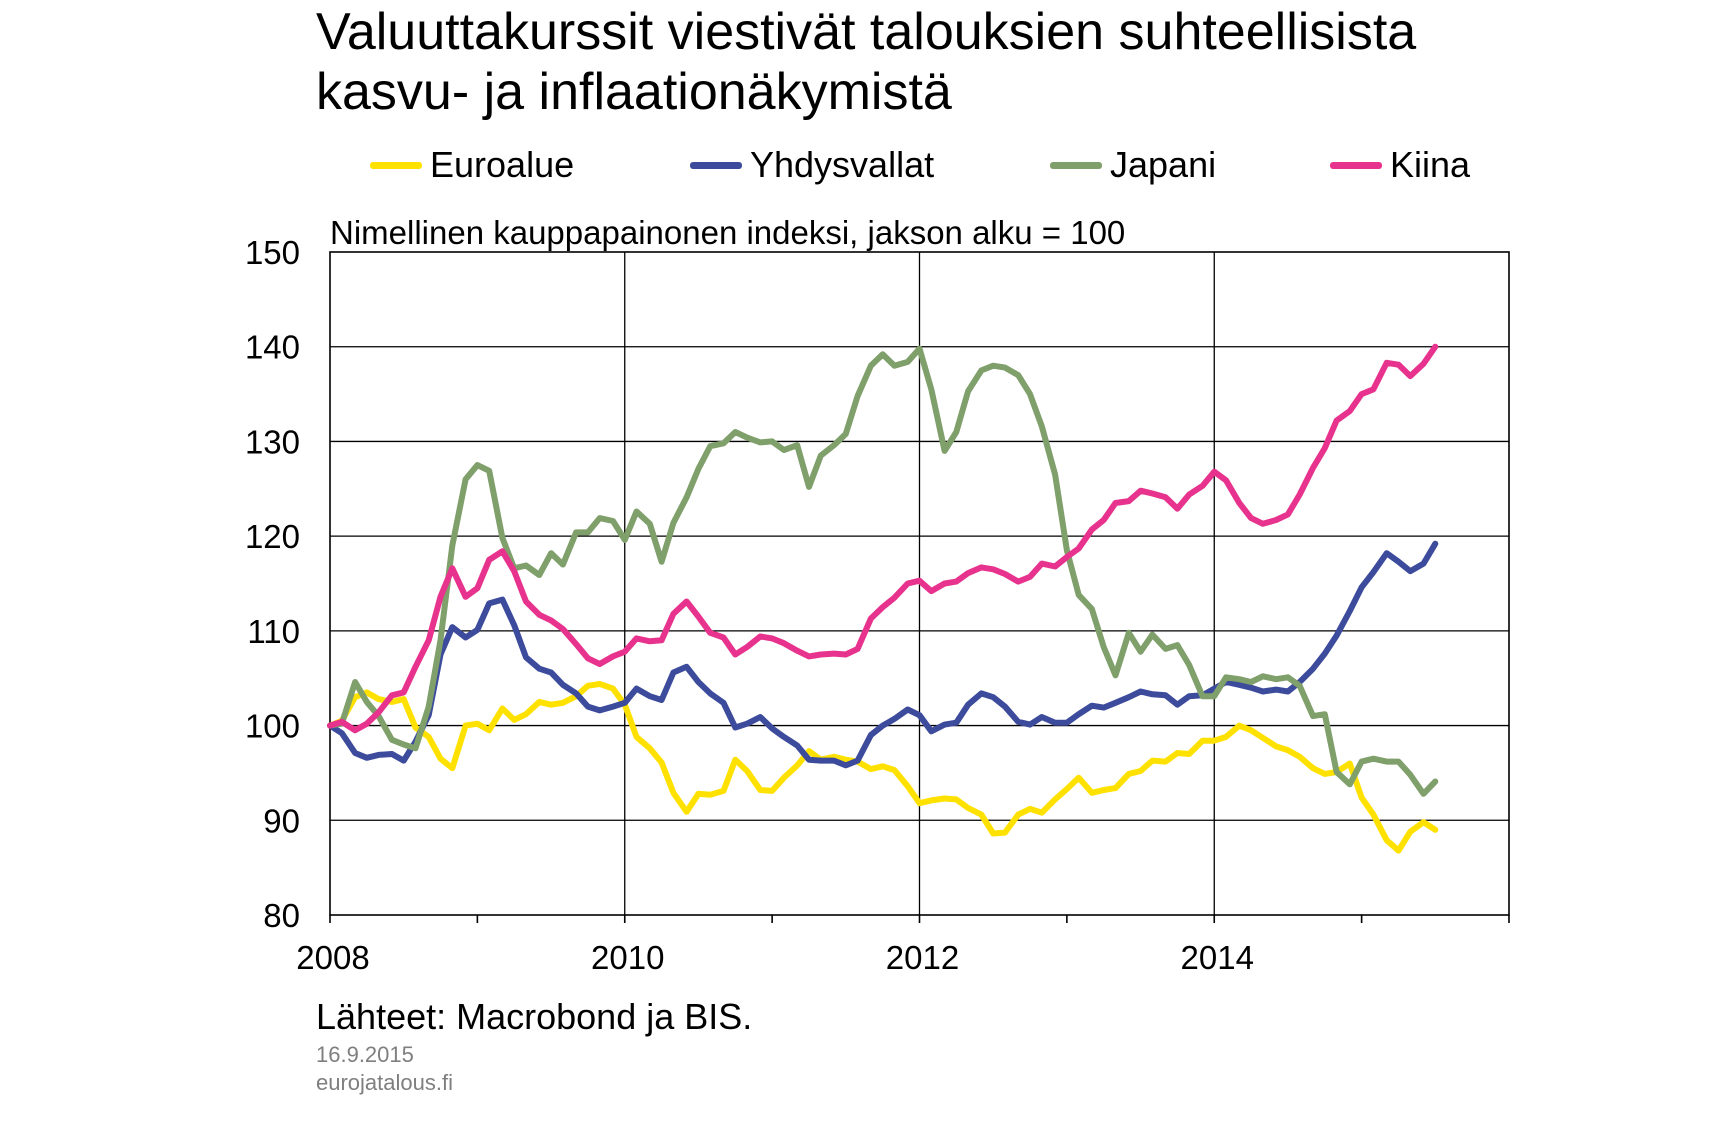  I want to click on legend-item-euroalue: Euroalue, so click(515, 165).